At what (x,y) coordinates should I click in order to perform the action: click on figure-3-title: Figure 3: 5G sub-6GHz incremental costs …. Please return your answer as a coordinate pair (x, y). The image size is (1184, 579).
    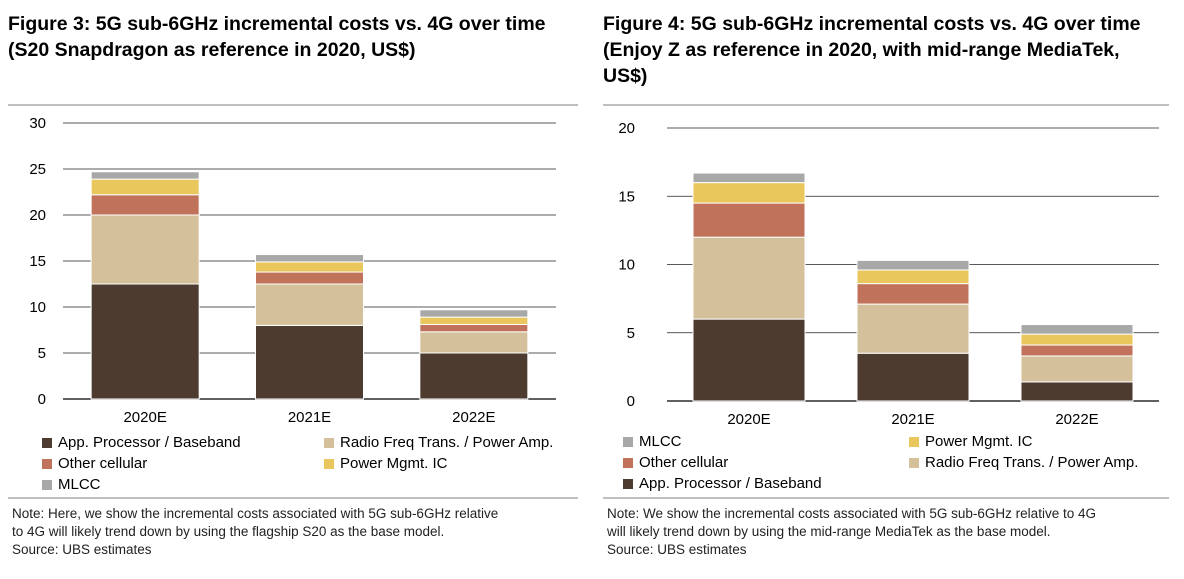
    Looking at the image, I should click on (277, 37).